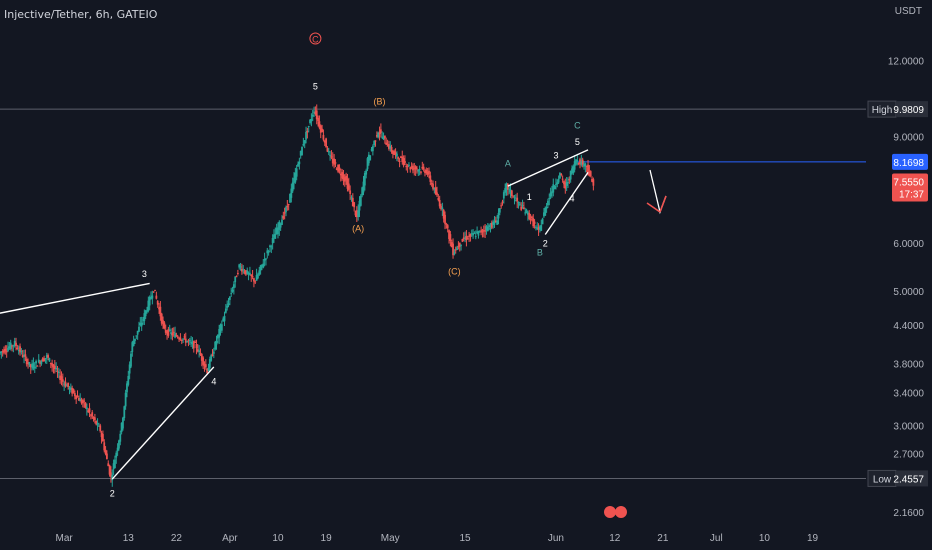 Image resolution: width=932 pixels, height=550 pixels. Describe the element at coordinates (908, 292) in the screenshot. I see `y-tick-label: 5.0000` at that location.